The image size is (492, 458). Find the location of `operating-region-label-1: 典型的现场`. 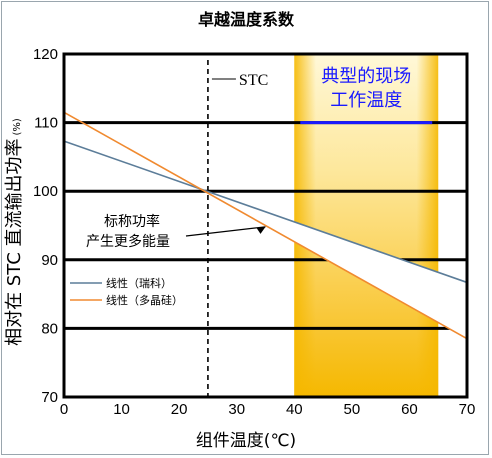

operating-region-label-1: 典型的现场 is located at coordinates (366, 76).